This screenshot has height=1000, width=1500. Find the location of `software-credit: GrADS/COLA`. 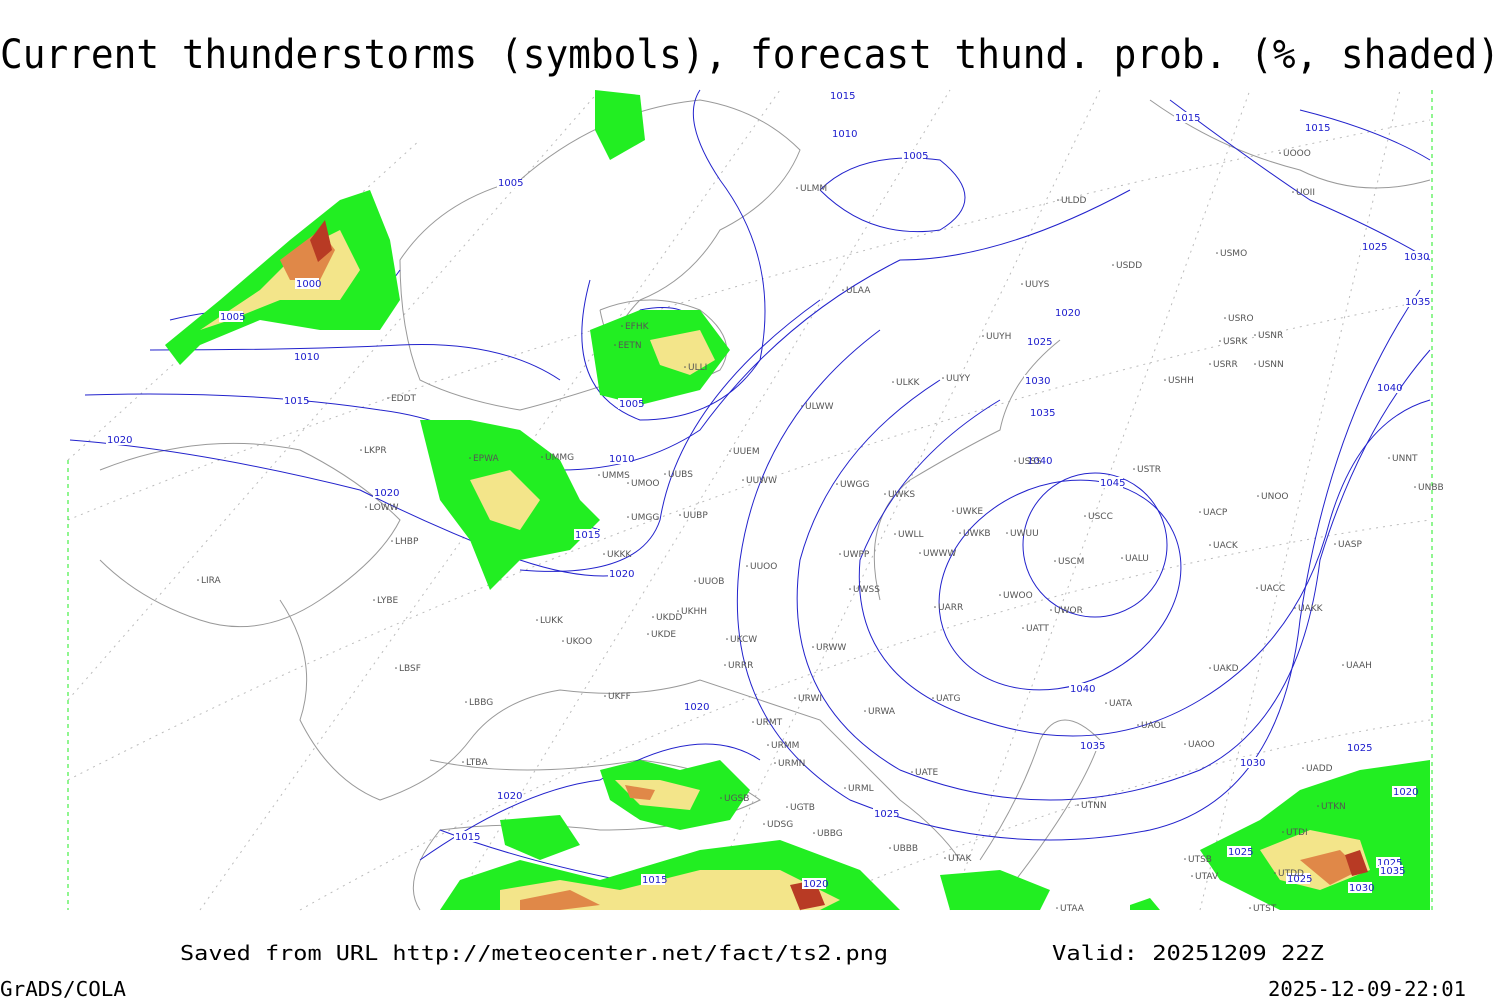

software-credit: GrADS/COLA is located at coordinates (63, 988).